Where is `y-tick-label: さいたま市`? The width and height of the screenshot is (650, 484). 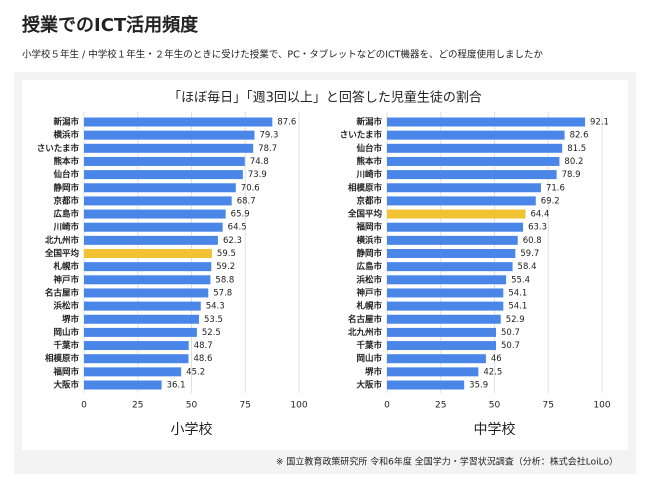
y-tick-label: さいたま市 is located at coordinates (58, 148).